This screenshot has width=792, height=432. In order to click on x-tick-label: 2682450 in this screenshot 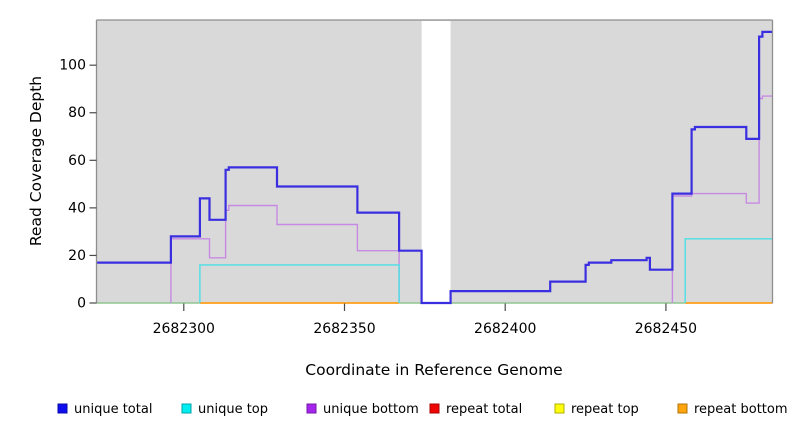, I will do `click(666, 329)`.